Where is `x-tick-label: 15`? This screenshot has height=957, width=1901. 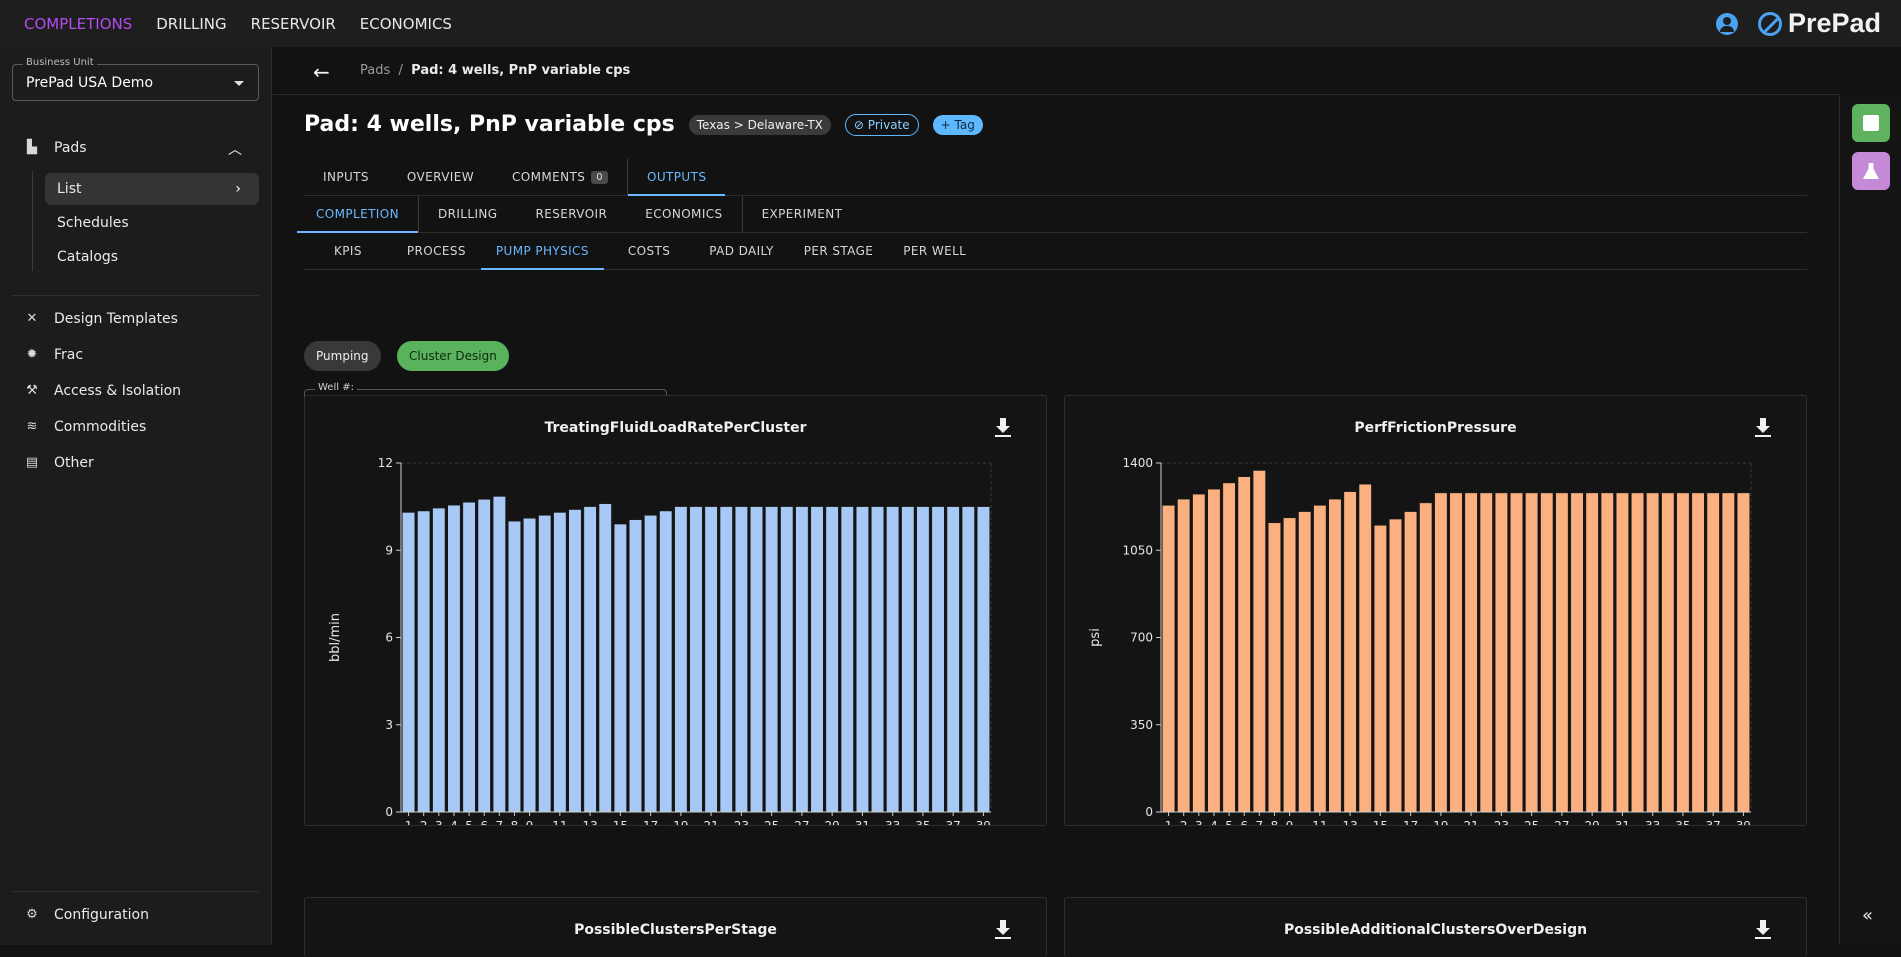 x-tick-label: 15 is located at coordinates (1380, 822).